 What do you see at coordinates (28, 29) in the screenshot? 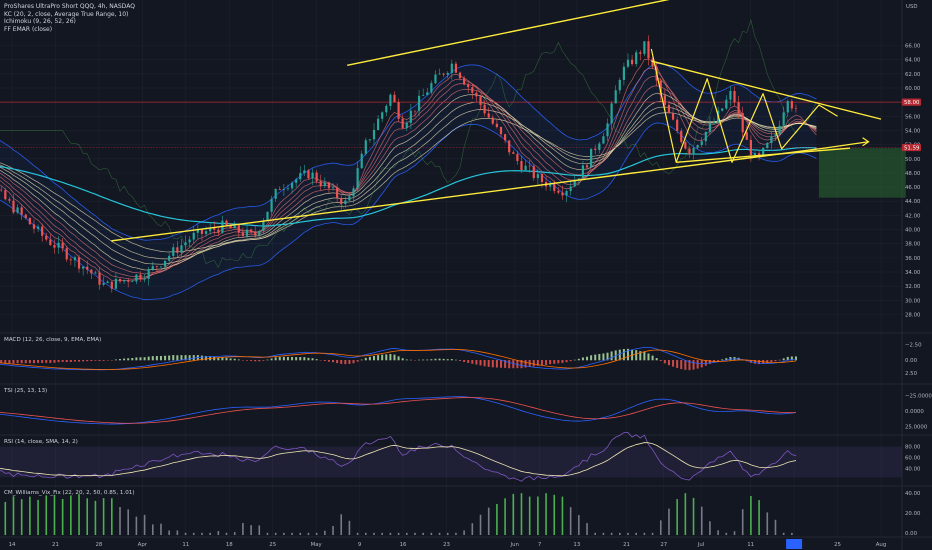
I see `legend-ffemar: FF EMAR (close)` at bounding box center [28, 29].